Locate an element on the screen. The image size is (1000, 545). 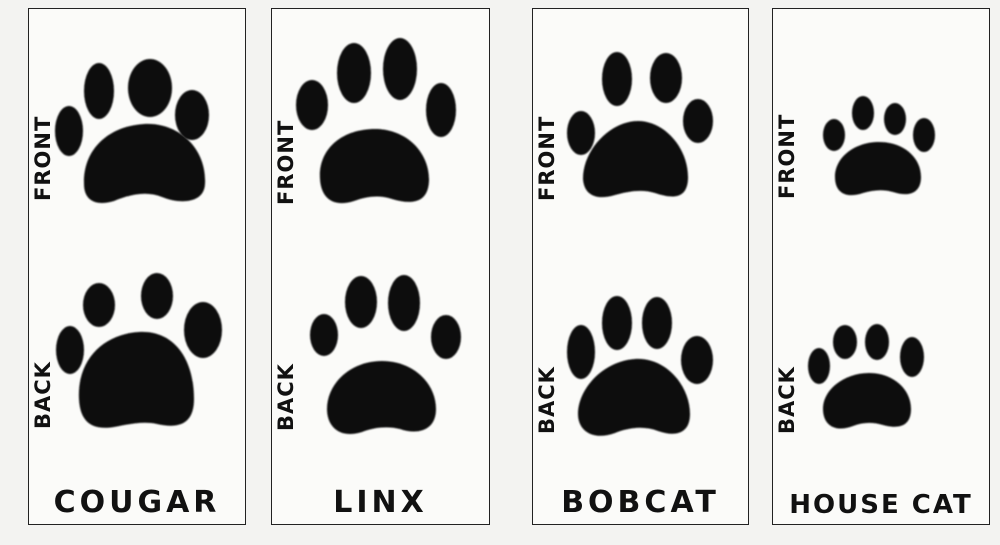
linx-name-label: LINX is located at coordinates (380, 502).